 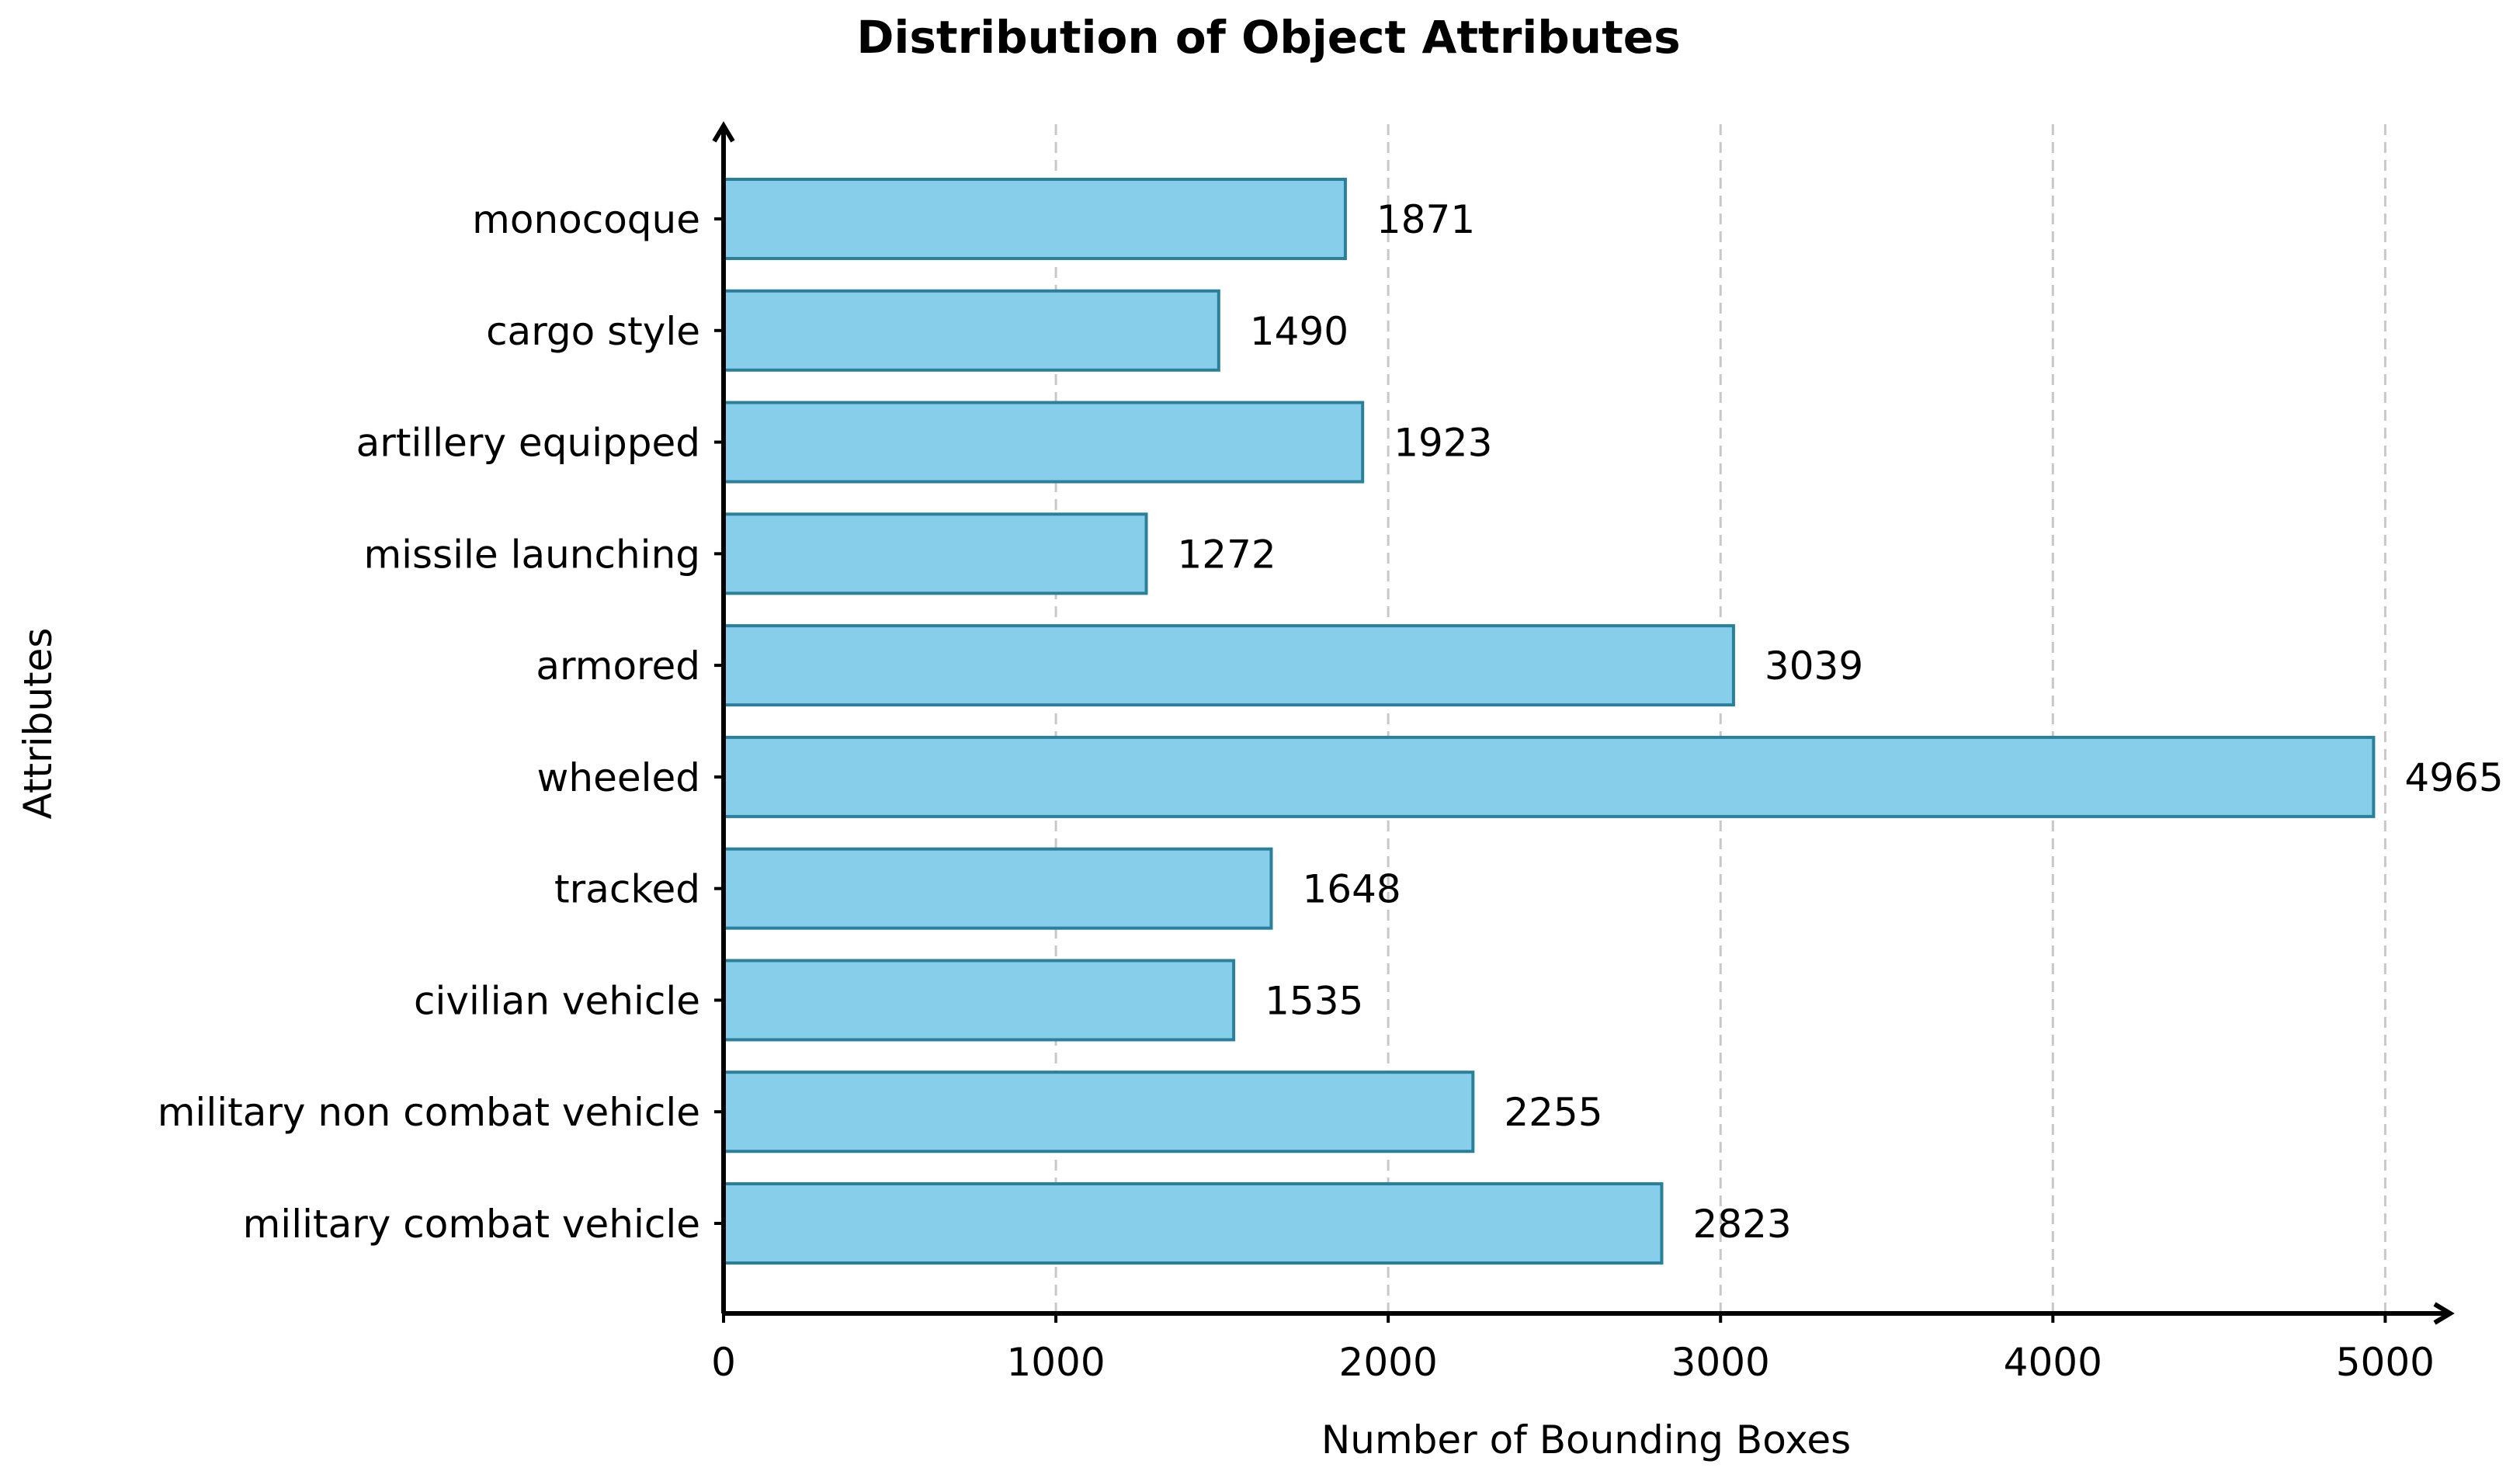 I want to click on y-tick-label-monocoque: monocoque, so click(x=586, y=219).